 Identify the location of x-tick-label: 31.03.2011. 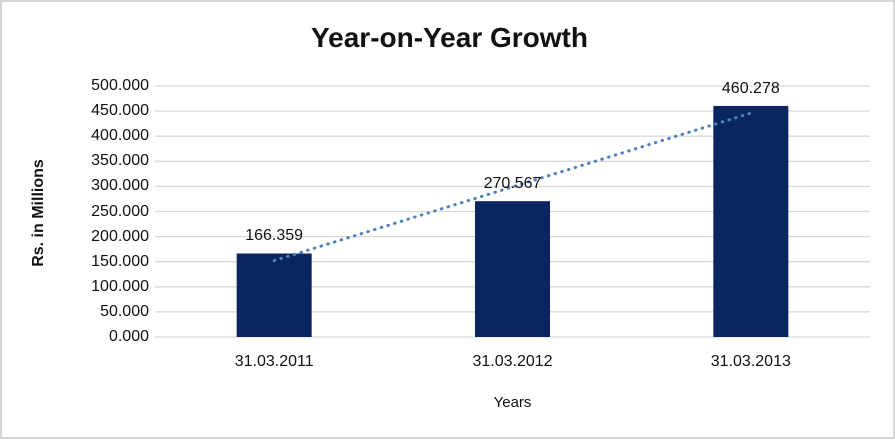
(274, 361).